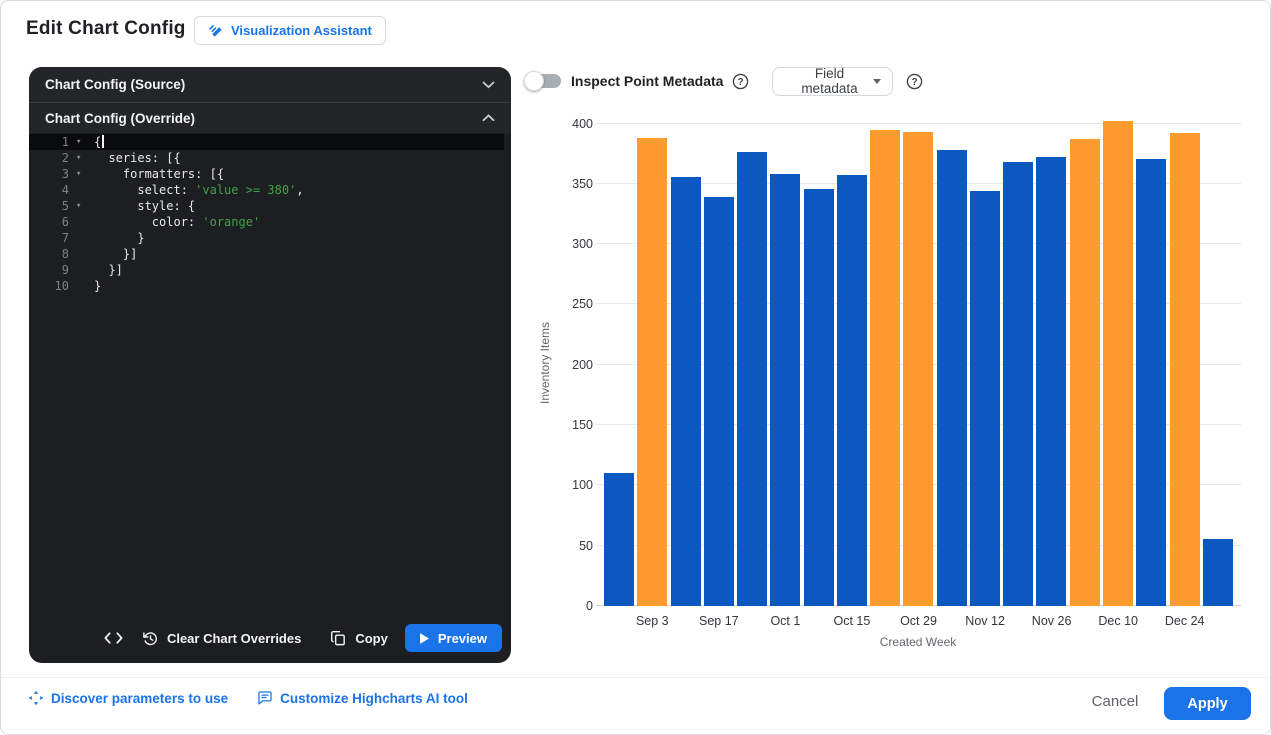  Describe the element at coordinates (582, 364) in the screenshot. I see `y-tick-label: 200` at that location.